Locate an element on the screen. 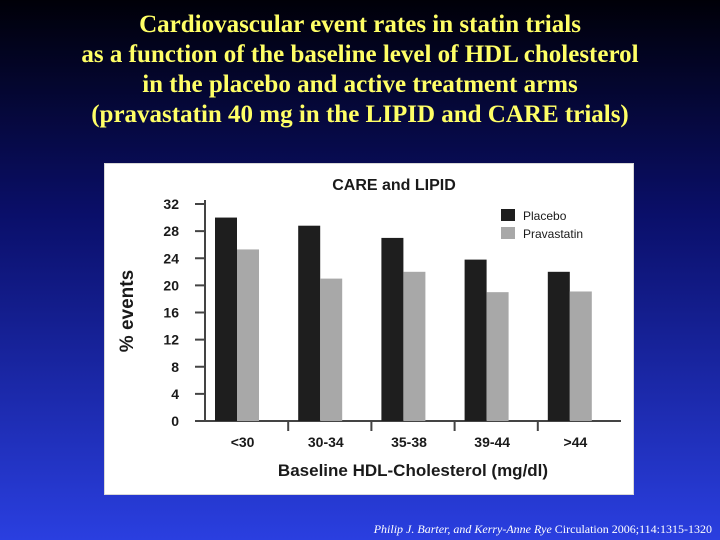 This screenshot has width=720, height=540. y-tick-label: 8 is located at coordinates (175, 367).